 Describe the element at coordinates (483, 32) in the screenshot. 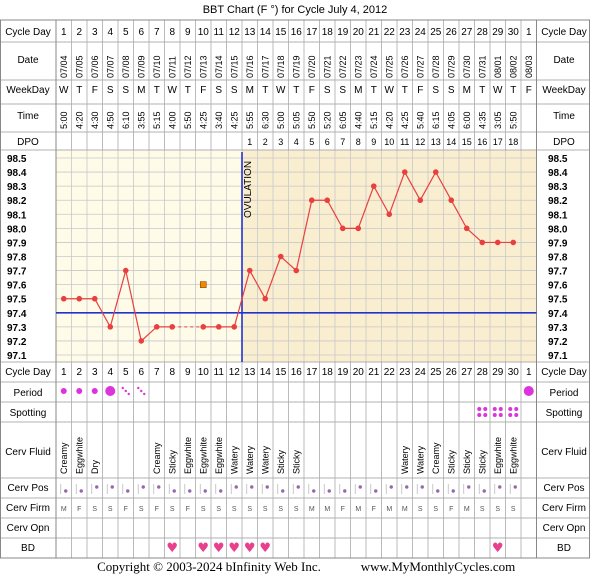

I see `cycle-day-cell: 28` at that location.